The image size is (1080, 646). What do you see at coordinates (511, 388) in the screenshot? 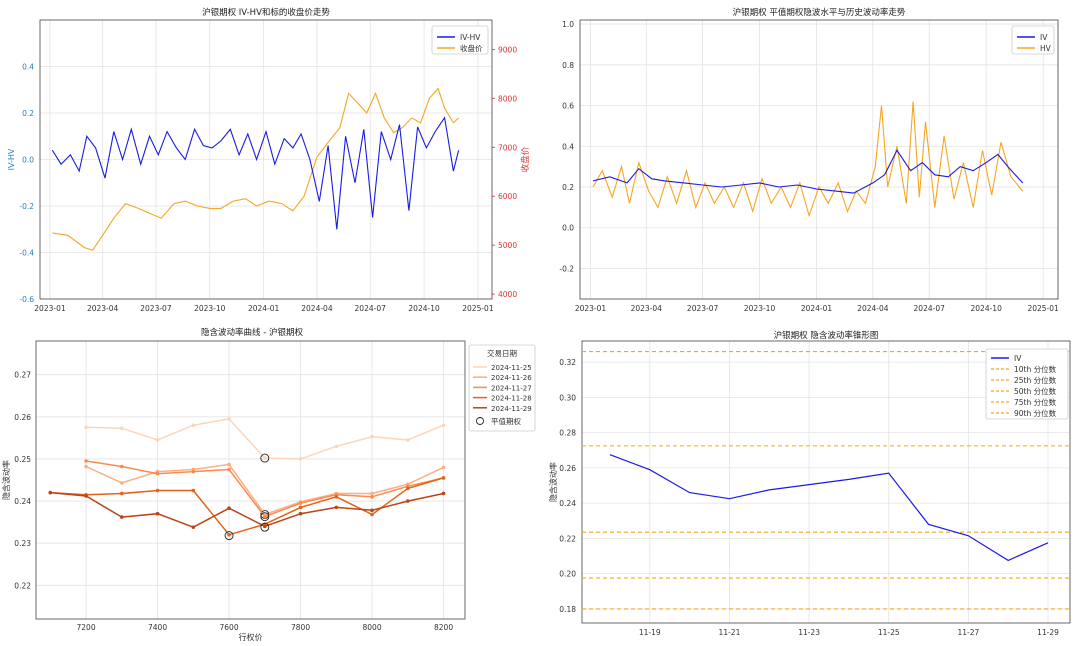
I see `legend-label: 2024-11-27` at bounding box center [511, 388].